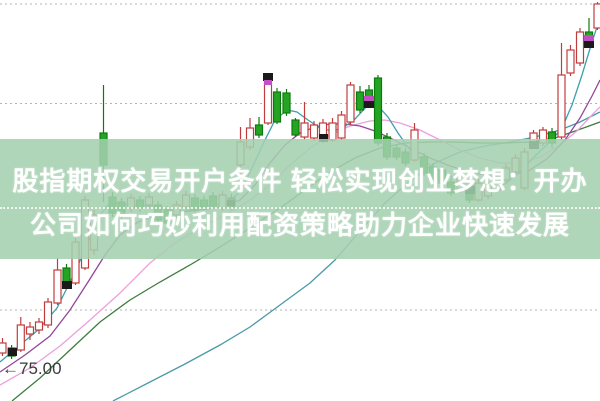  Describe the element at coordinates (32, 368) in the screenshot. I see `price-label: ←75.00` at that location.